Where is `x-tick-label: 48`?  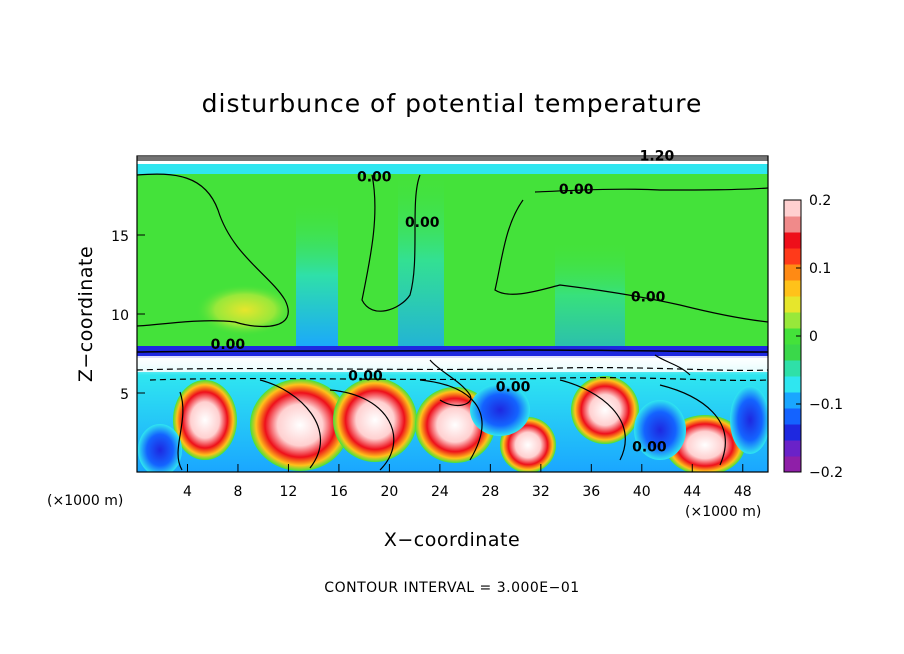
x-tick-label: 48 is located at coordinates (743, 492).